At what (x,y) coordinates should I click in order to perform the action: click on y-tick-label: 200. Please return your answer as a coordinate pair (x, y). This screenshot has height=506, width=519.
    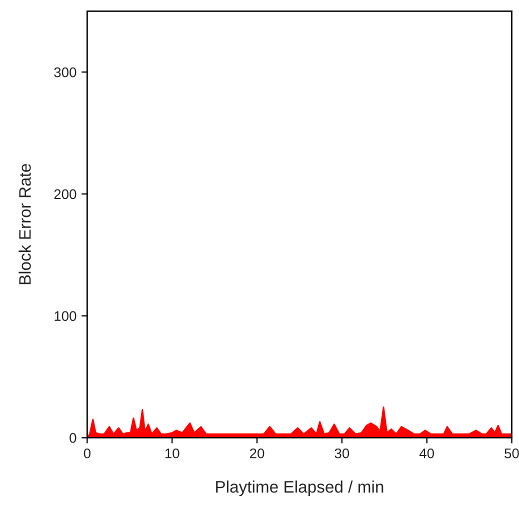
    Looking at the image, I should click on (65, 194).